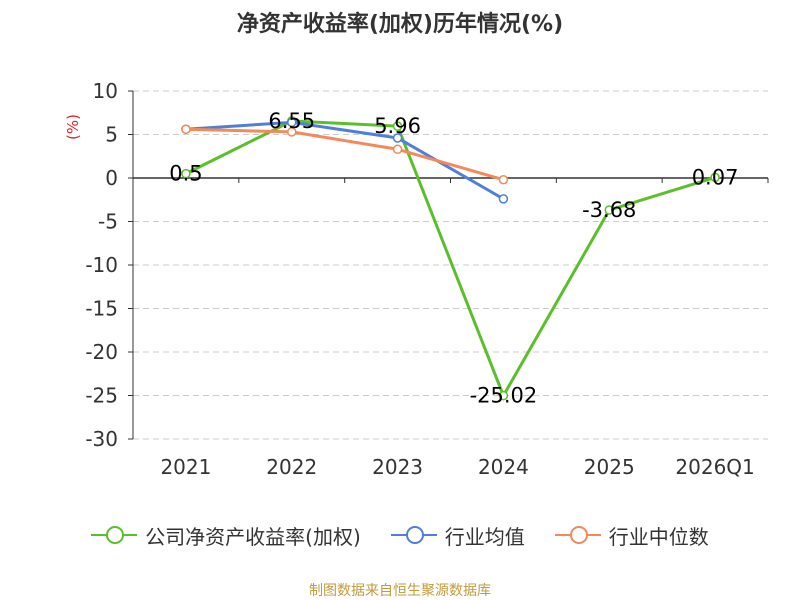  I want to click on legend-label: 行业均值, so click(484, 536).